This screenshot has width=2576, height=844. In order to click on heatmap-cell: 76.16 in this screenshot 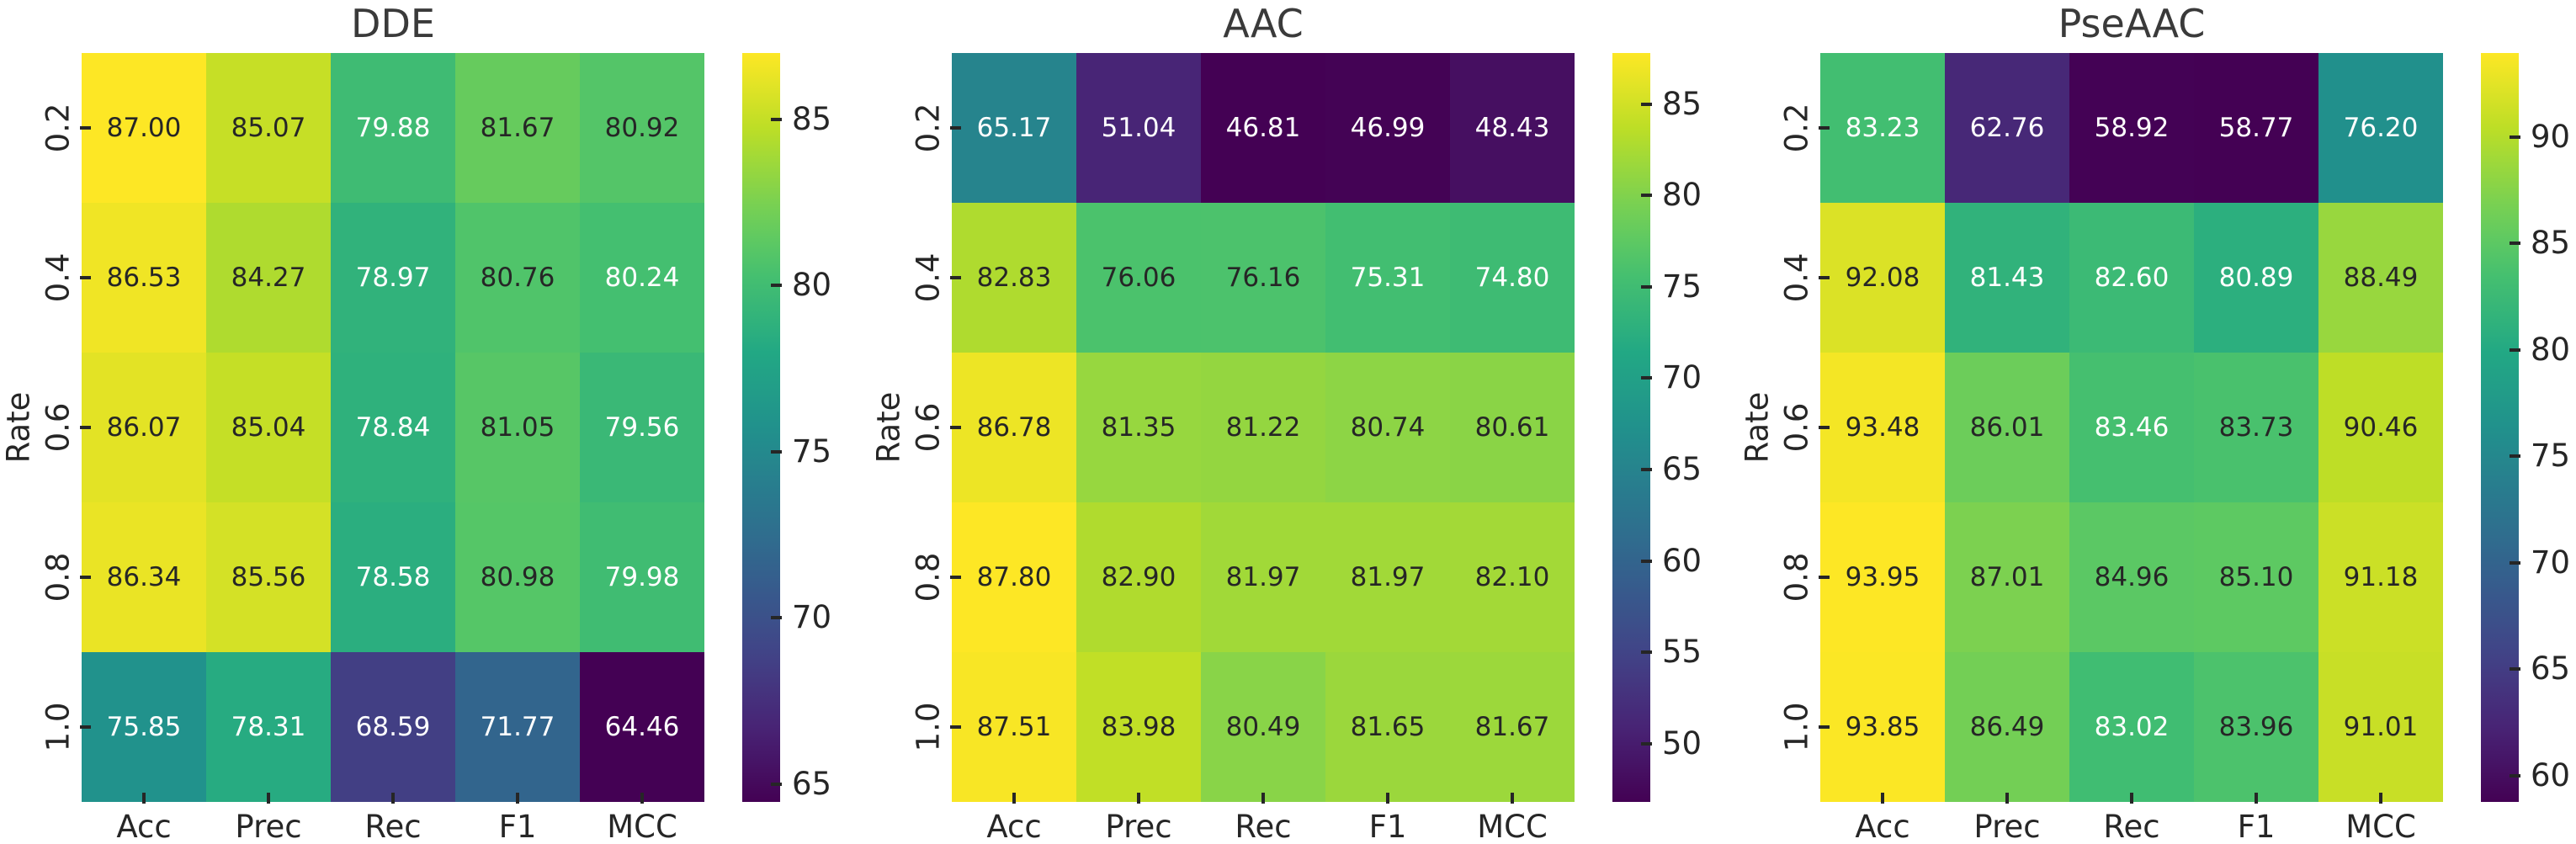, I will do `click(1263, 278)`.